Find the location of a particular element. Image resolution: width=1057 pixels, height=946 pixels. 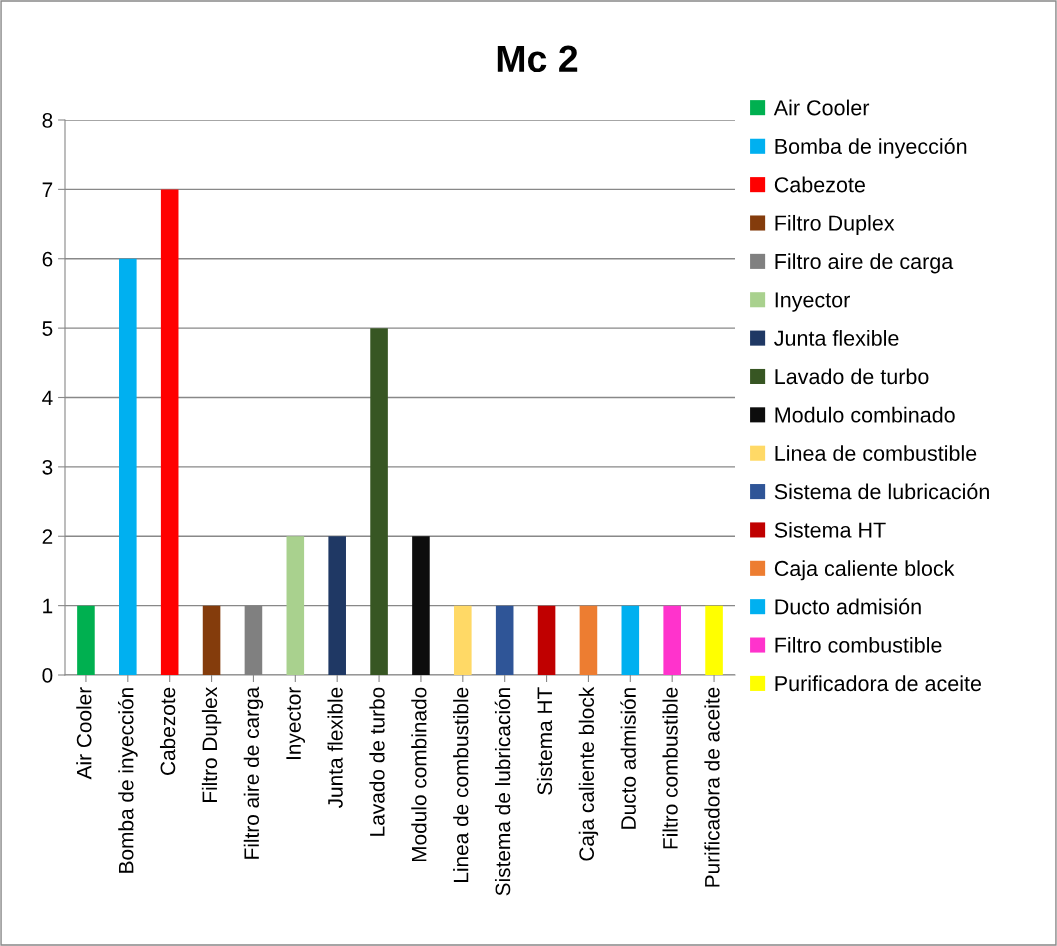

x-tick-label: Modulo combinado is located at coordinates (419, 774).